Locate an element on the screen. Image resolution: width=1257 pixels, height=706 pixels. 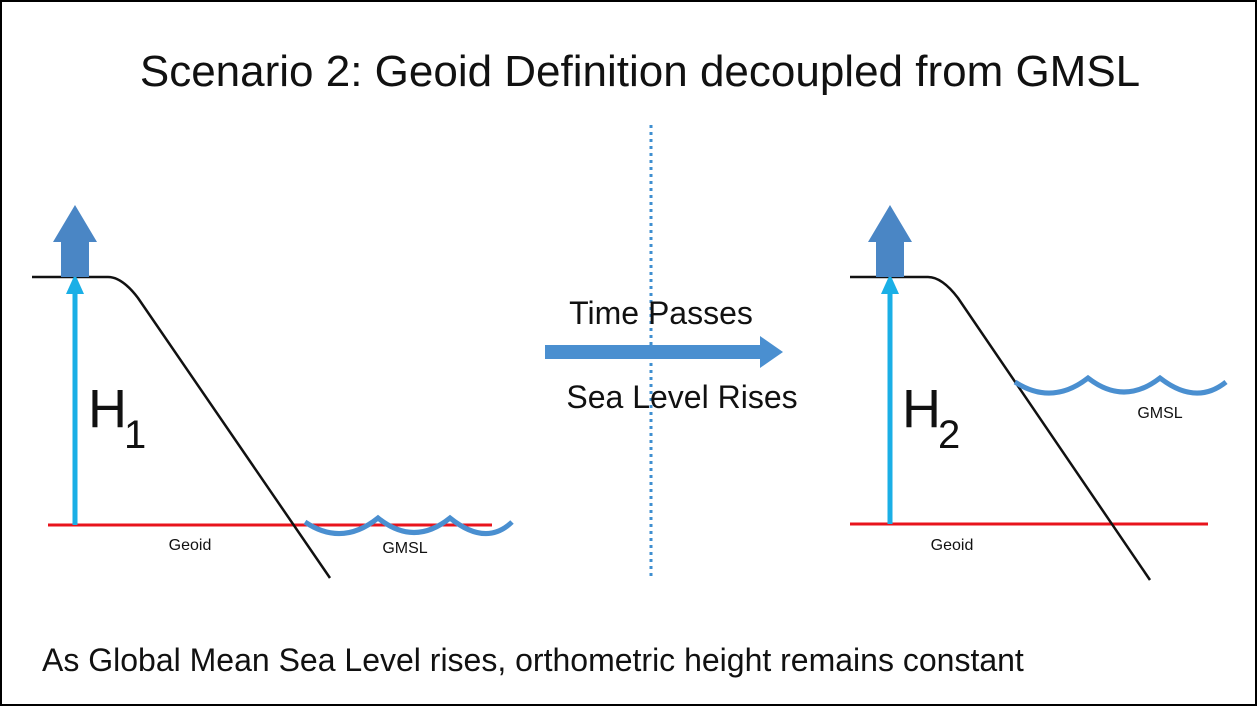
height-subscript: 1 is located at coordinates (135, 435).